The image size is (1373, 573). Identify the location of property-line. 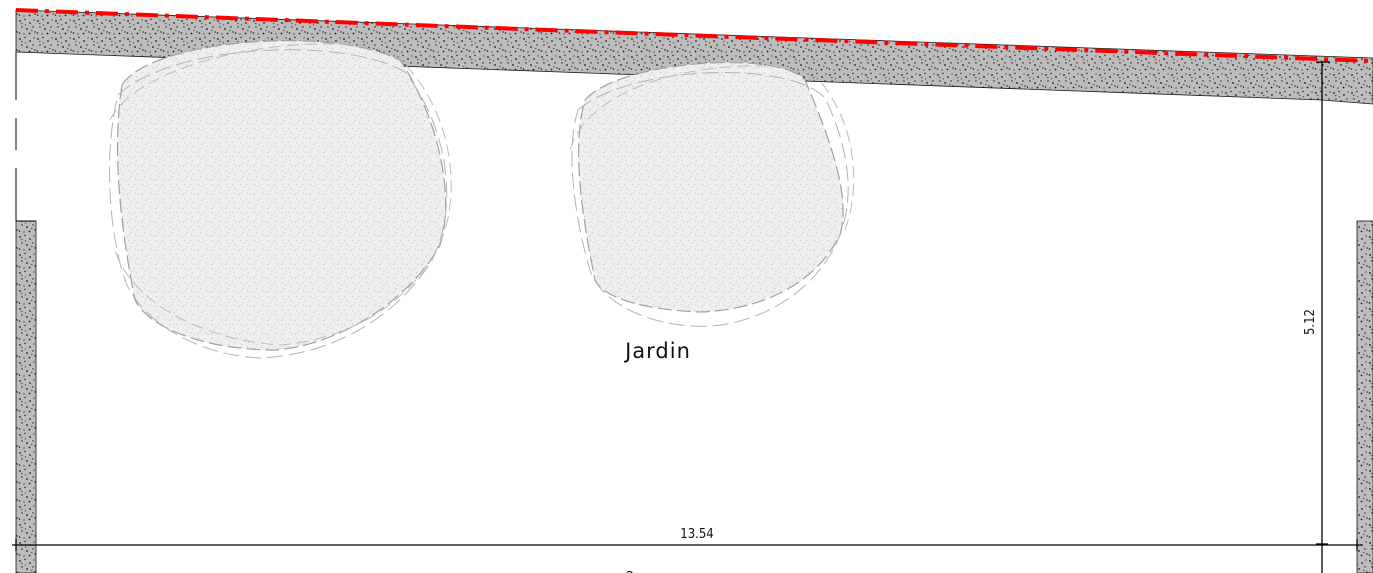
(694, 35).